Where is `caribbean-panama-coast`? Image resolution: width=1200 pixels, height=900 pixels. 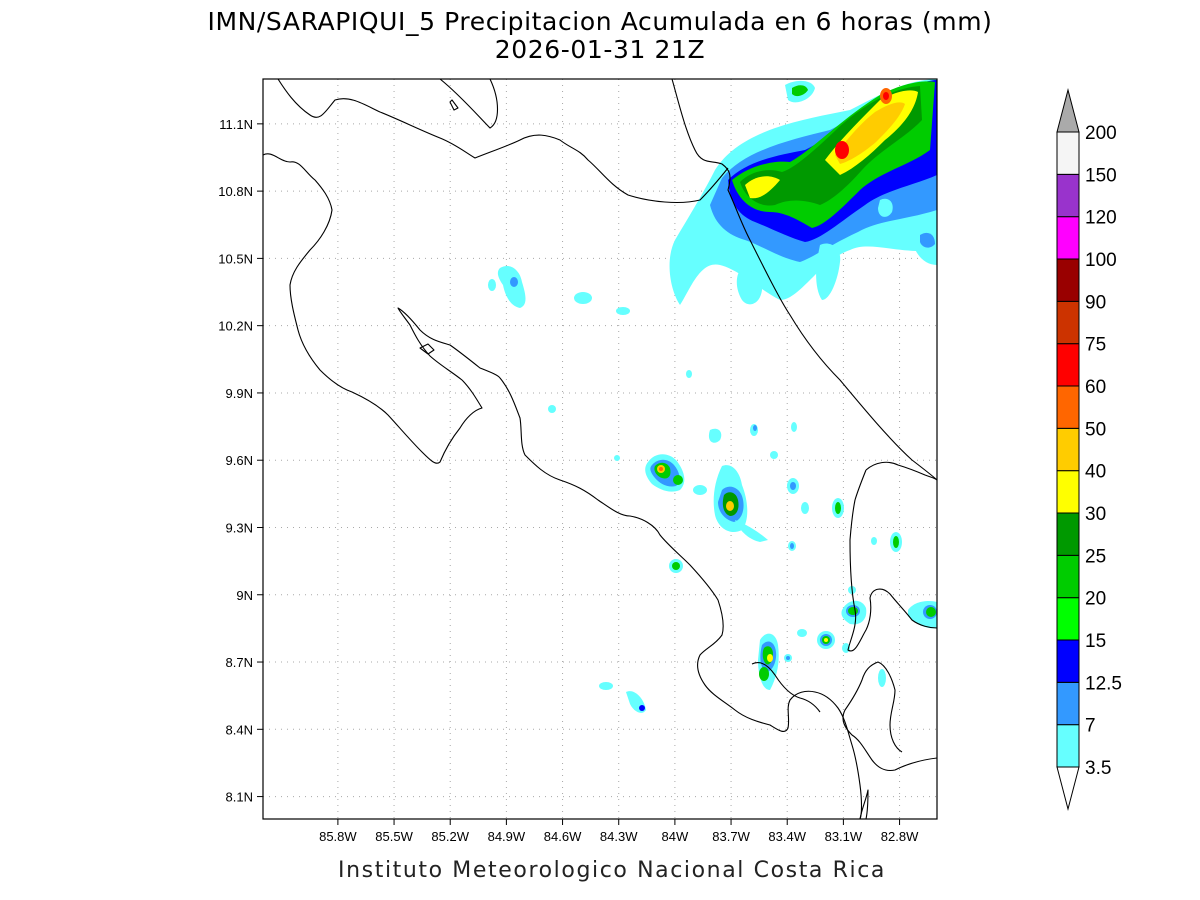
caribbean-panama-coast is located at coordinates (901, 471).